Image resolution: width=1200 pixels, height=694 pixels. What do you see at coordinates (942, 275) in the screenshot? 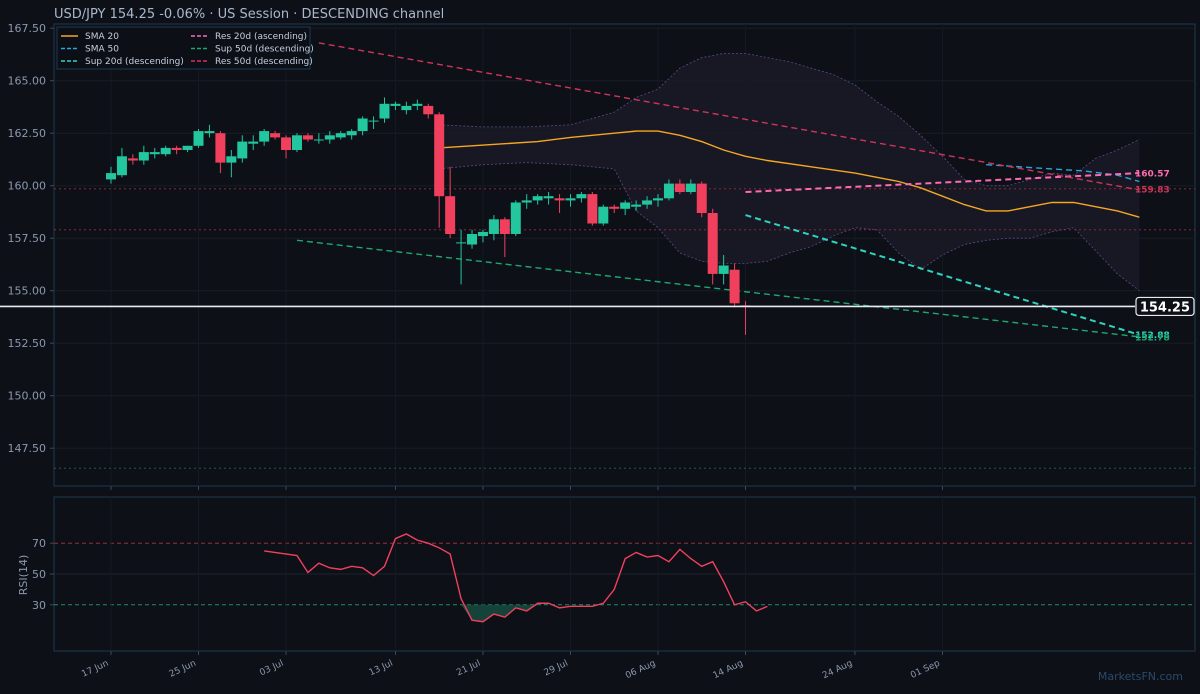
I see `overlay-sup-20d-descending-` at bounding box center [942, 275].